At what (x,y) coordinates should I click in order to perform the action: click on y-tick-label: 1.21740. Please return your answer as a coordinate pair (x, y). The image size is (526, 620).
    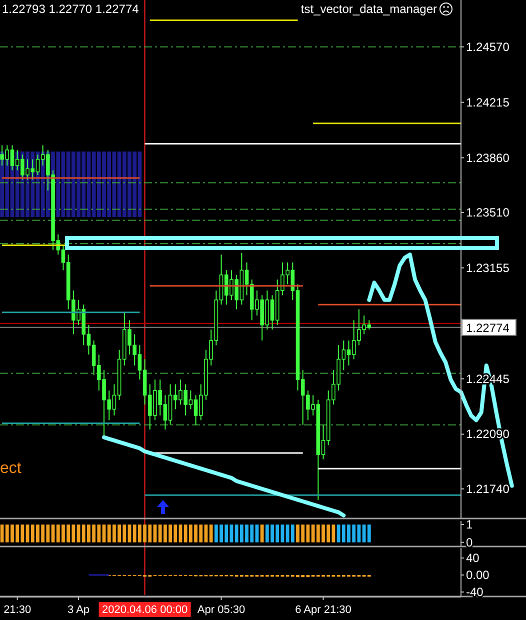
    Looking at the image, I should click on (488, 489).